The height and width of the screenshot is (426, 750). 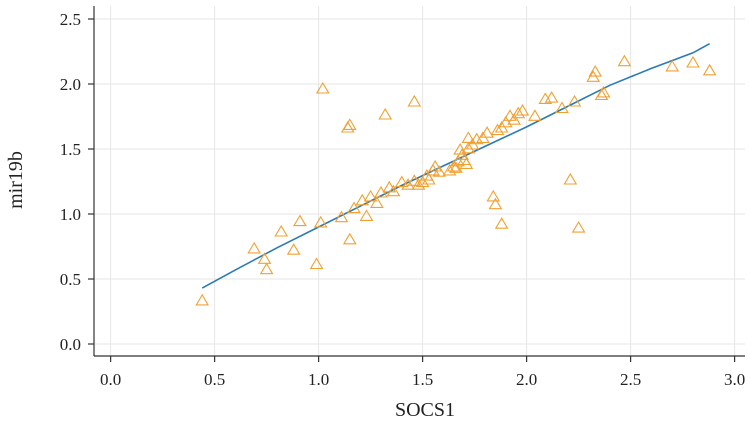 I want to click on y-tick-label: 1.0, so click(x=70, y=214).